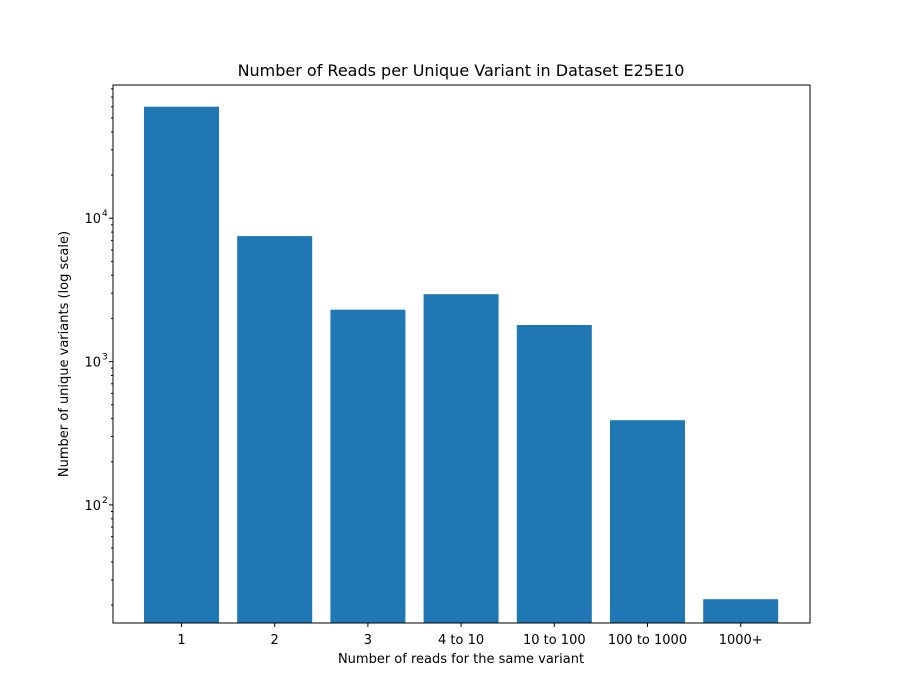 This screenshot has height=700, width=900. What do you see at coordinates (741, 640) in the screenshot?
I see `x-tick-label: 1000+` at bounding box center [741, 640].